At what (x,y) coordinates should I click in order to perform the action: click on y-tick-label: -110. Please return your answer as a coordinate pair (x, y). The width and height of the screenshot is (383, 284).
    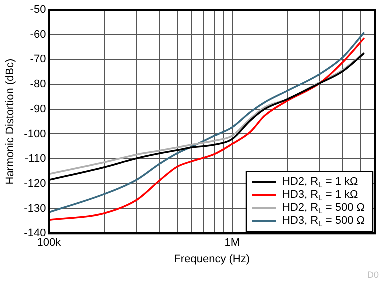
    Looking at the image, I should click on (35, 159).